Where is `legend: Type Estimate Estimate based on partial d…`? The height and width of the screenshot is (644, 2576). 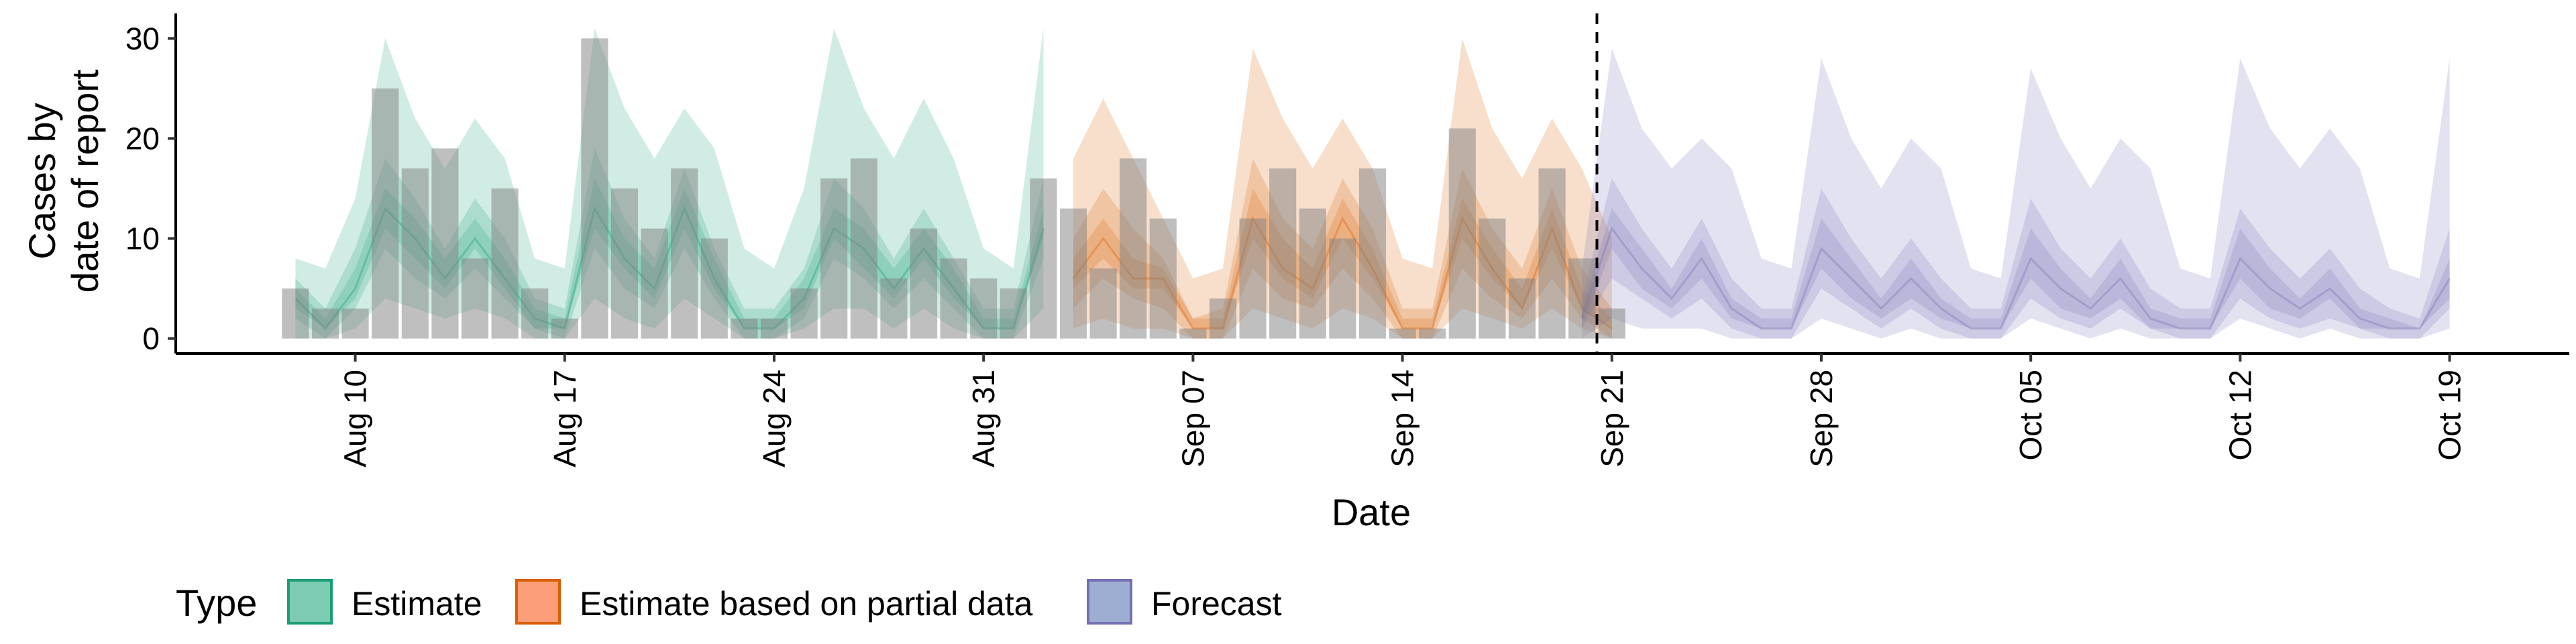 legend: Type Estimate Estimate based on partial d… is located at coordinates (729, 602).